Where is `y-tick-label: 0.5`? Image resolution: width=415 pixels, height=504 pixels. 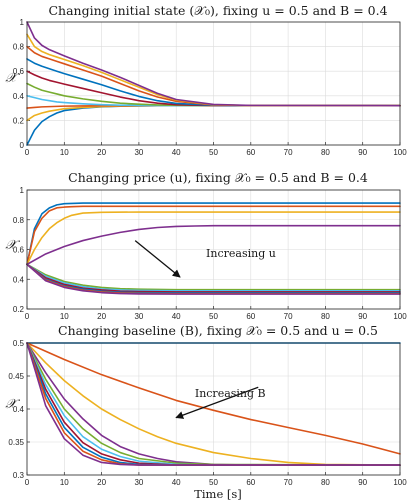
y-tick-label: 0.5 is located at coordinates (19, 343).